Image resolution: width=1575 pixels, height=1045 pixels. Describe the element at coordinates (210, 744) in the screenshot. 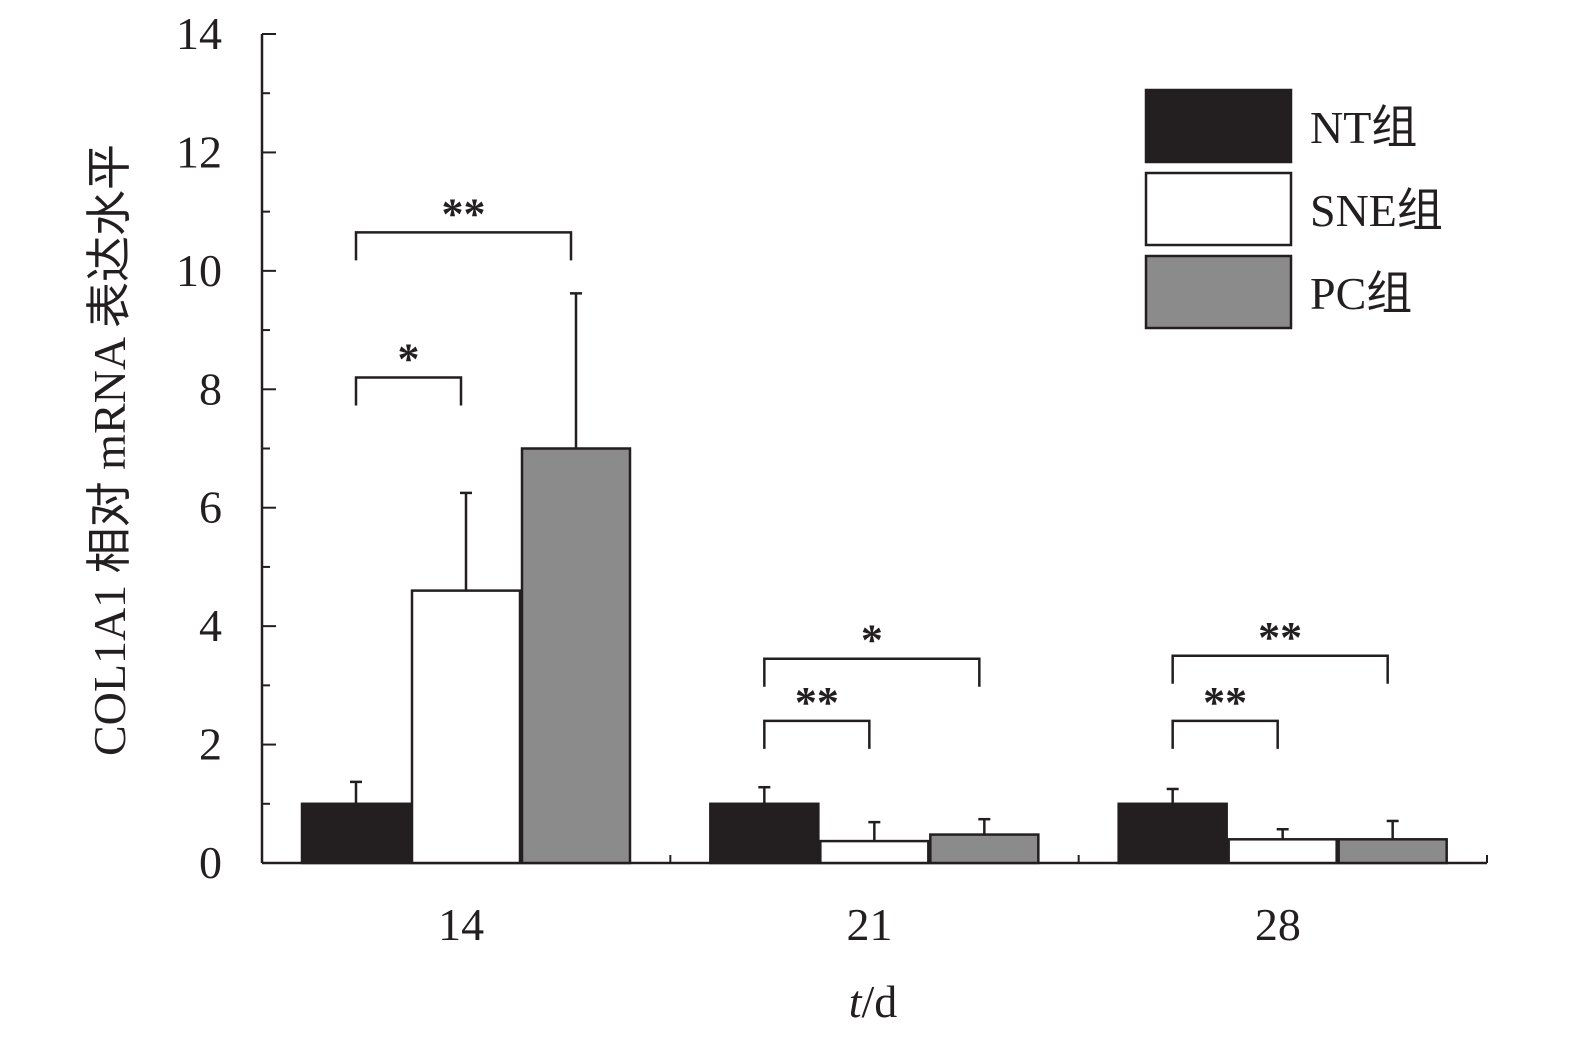

I see `y-tick-label: 2` at that location.